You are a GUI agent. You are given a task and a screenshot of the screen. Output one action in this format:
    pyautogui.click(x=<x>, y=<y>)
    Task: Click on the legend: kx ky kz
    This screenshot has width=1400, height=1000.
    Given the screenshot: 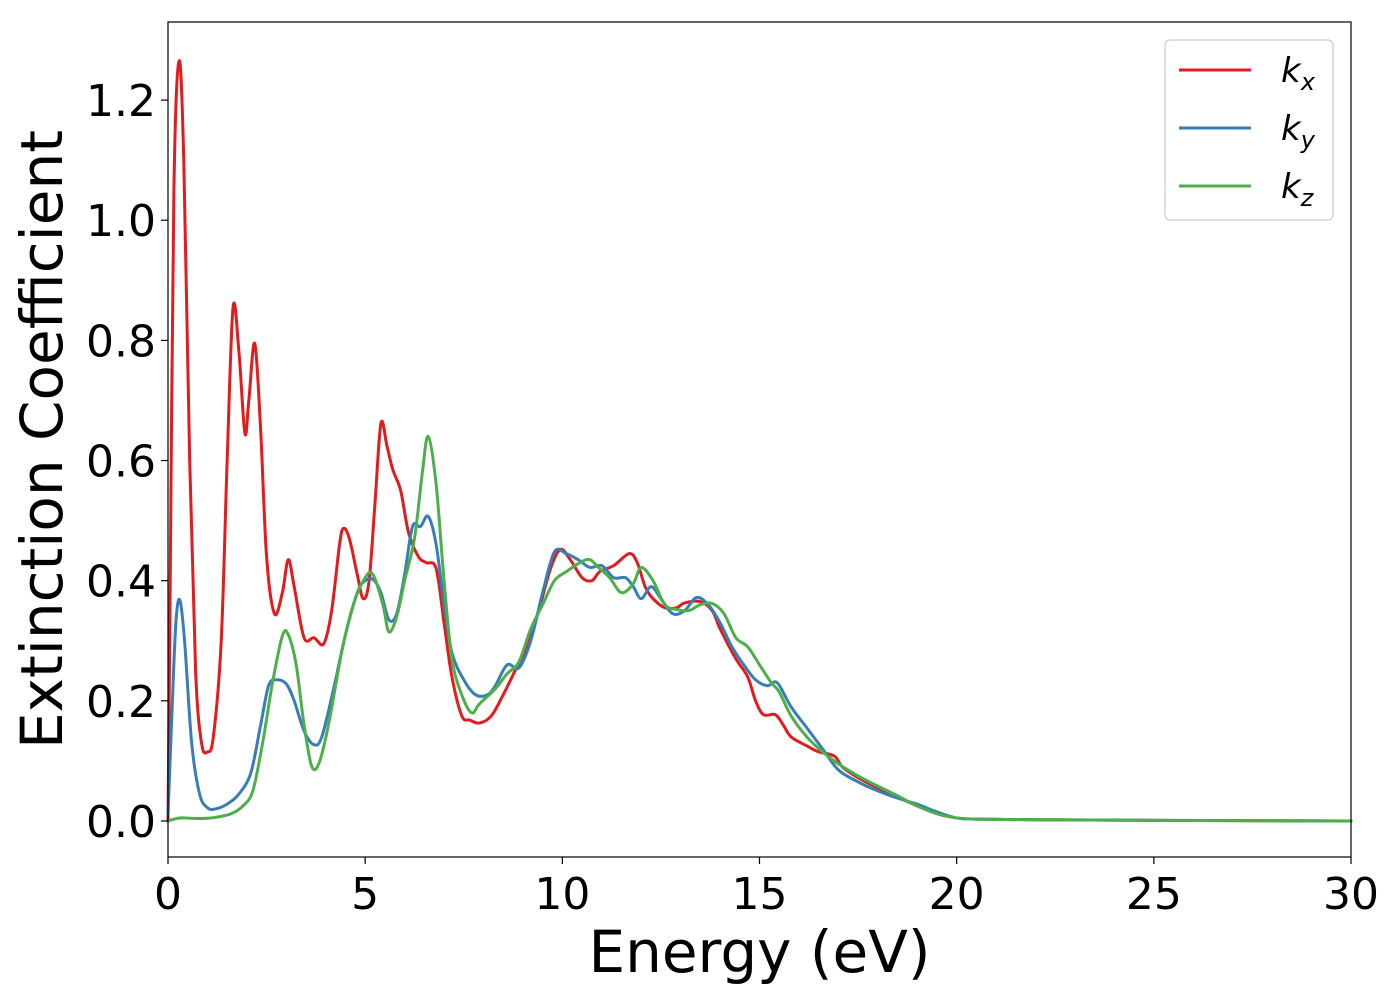 What is the action you would take?
    pyautogui.click(x=1249, y=130)
    